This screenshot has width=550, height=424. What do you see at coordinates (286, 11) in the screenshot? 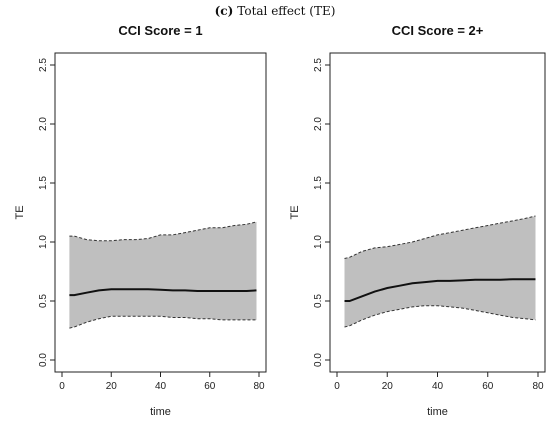
I see `figure-title-text: Total effect (TE)` at bounding box center [286, 11].